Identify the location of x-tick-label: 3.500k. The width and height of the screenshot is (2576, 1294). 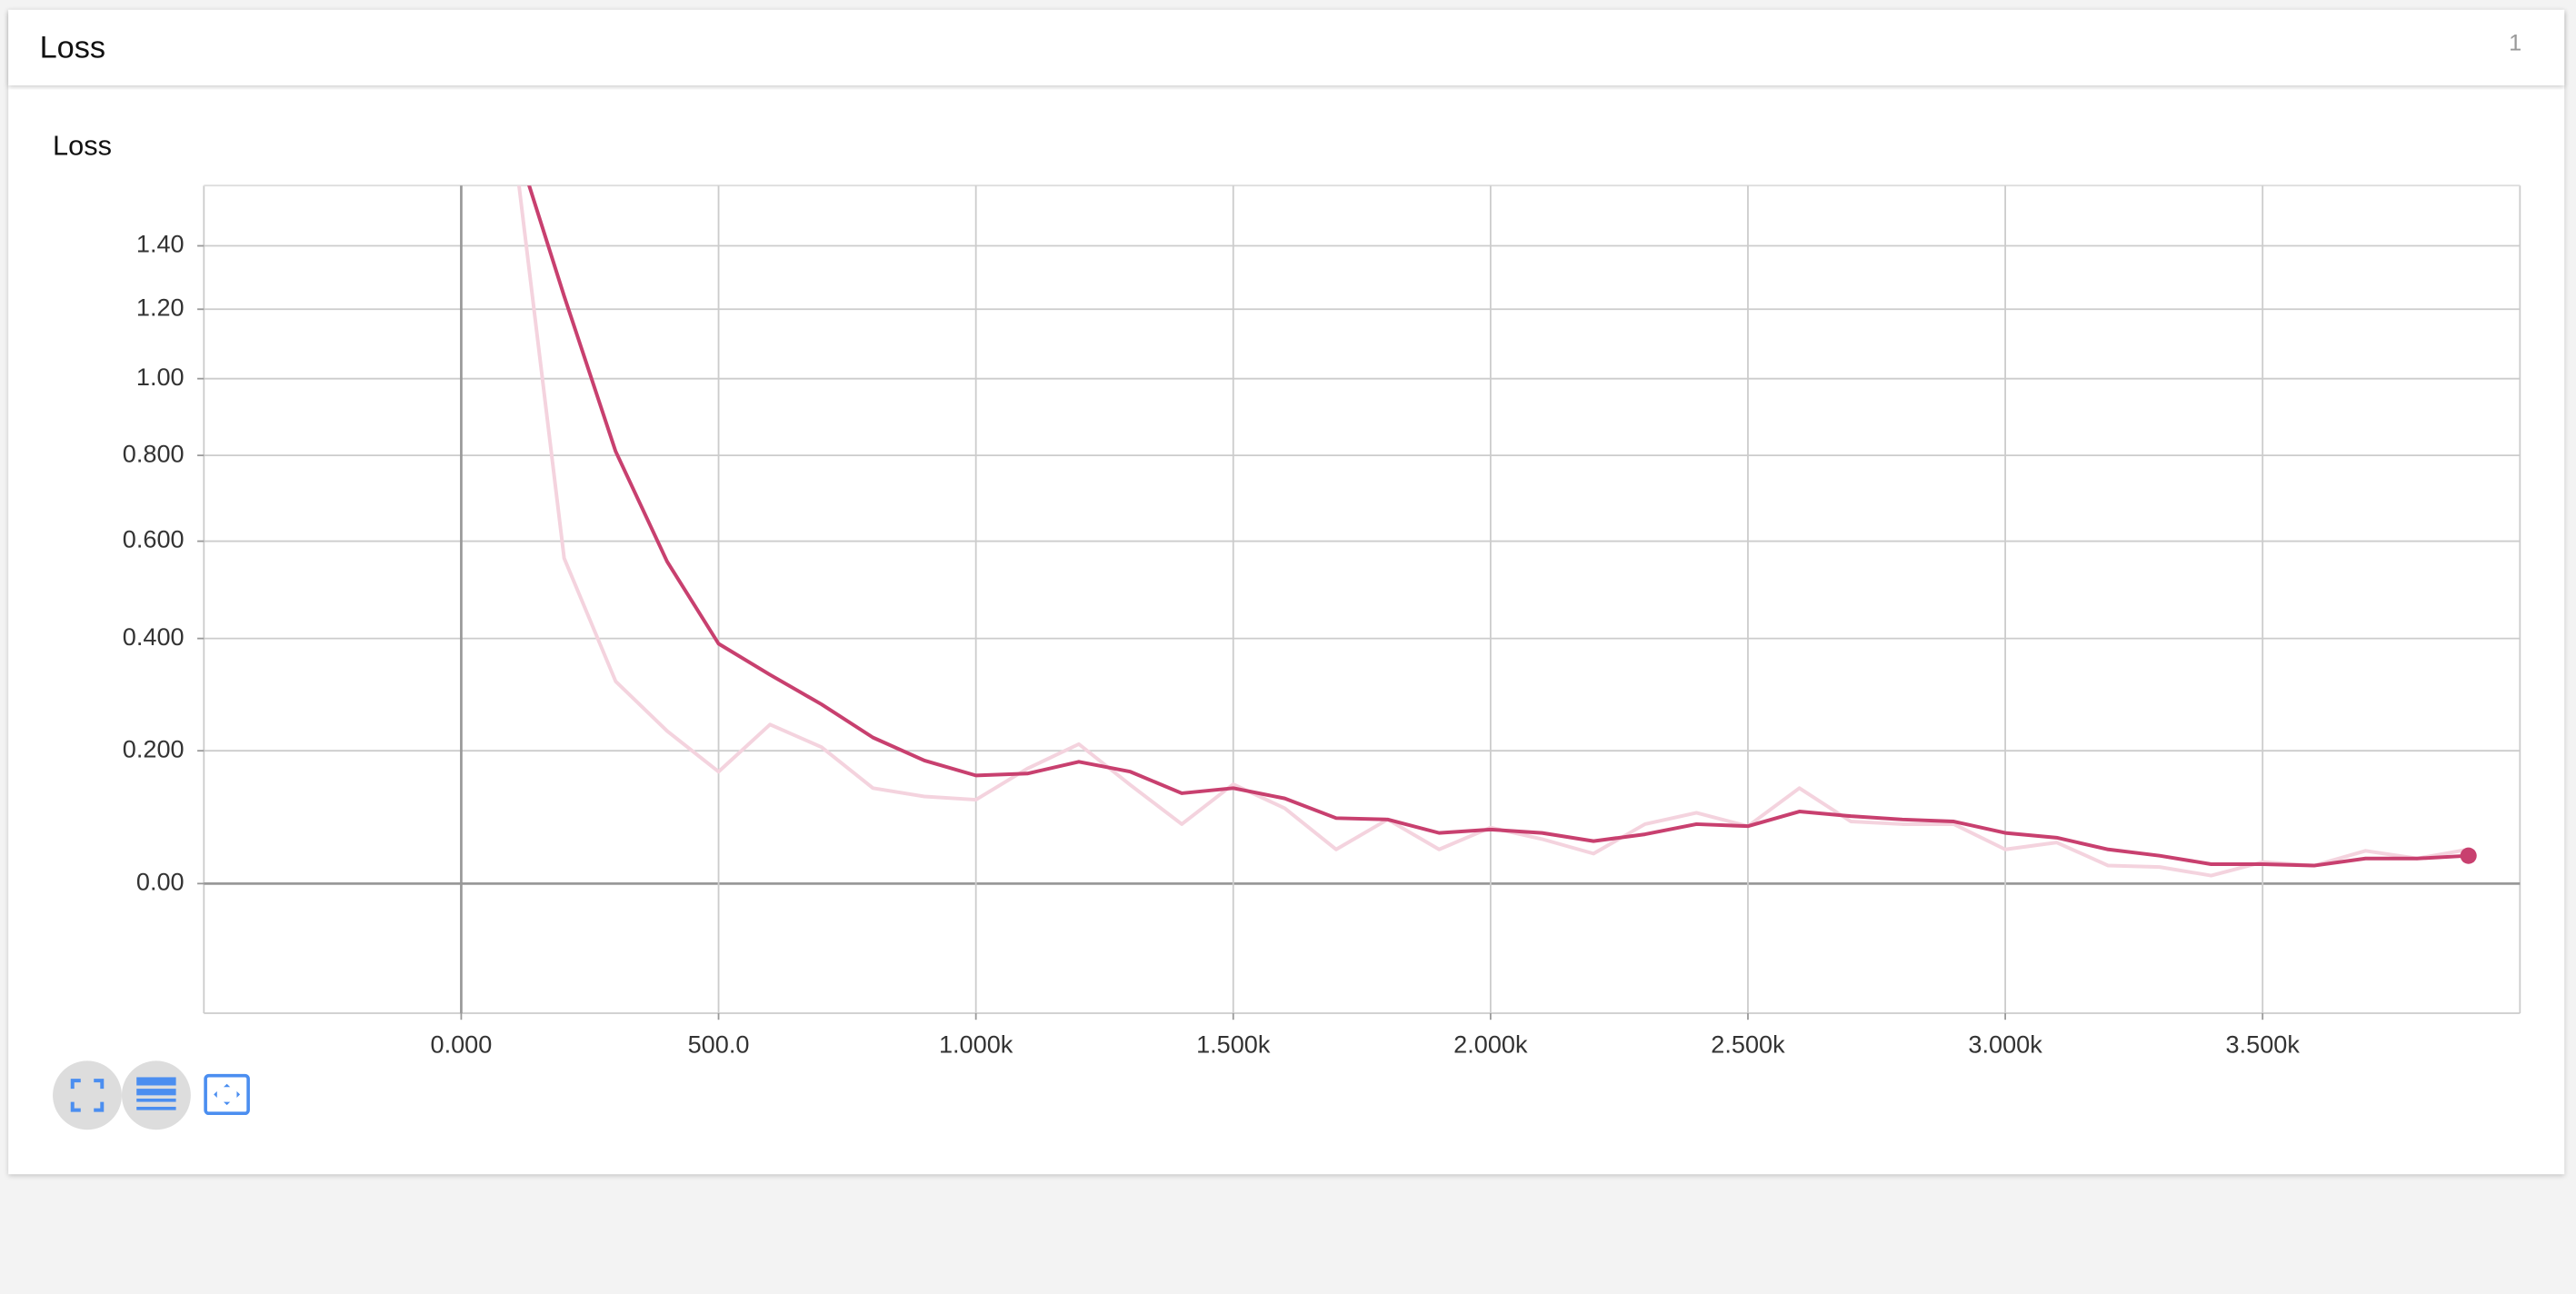
(2263, 1044).